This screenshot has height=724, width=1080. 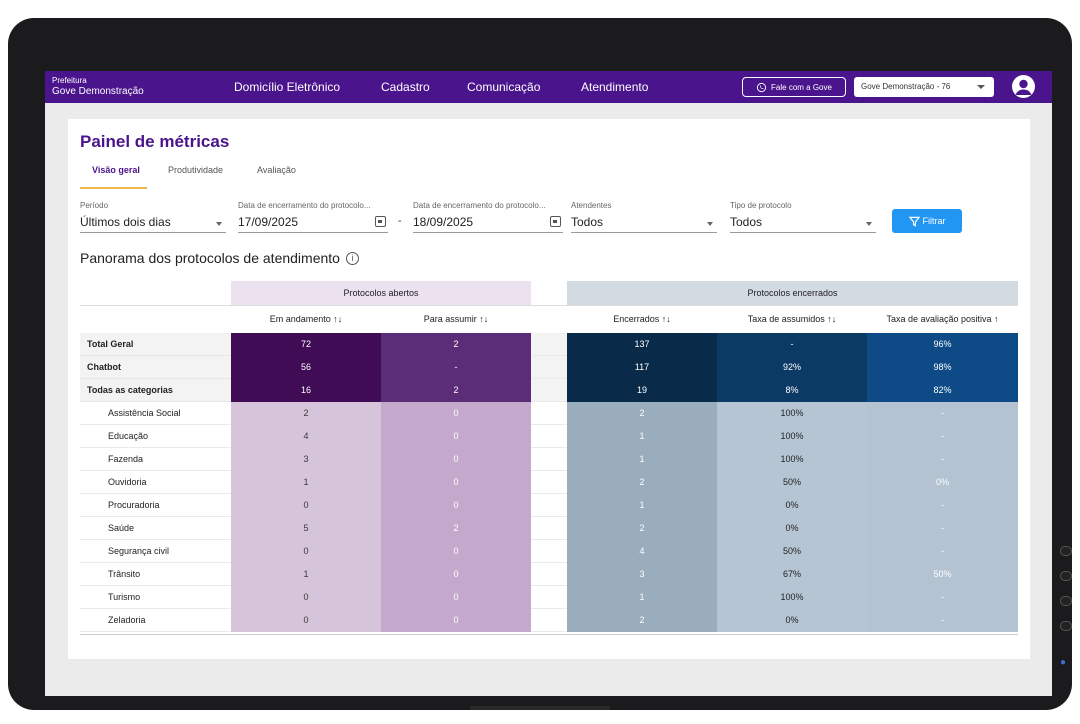 I want to click on cell-encerrados: 137, so click(x=642, y=344).